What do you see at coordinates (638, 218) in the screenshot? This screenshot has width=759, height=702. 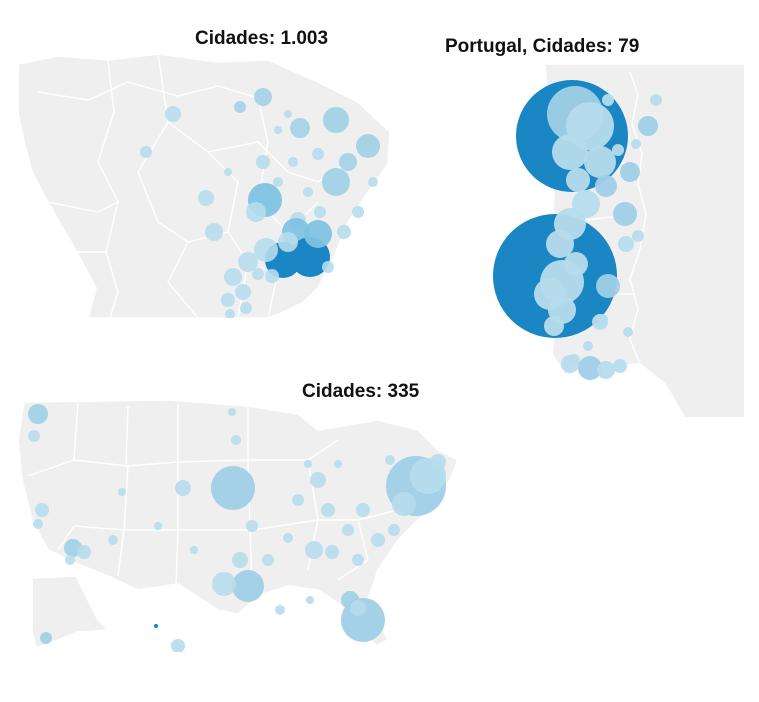 I see `portugal-spain-border` at bounding box center [638, 218].